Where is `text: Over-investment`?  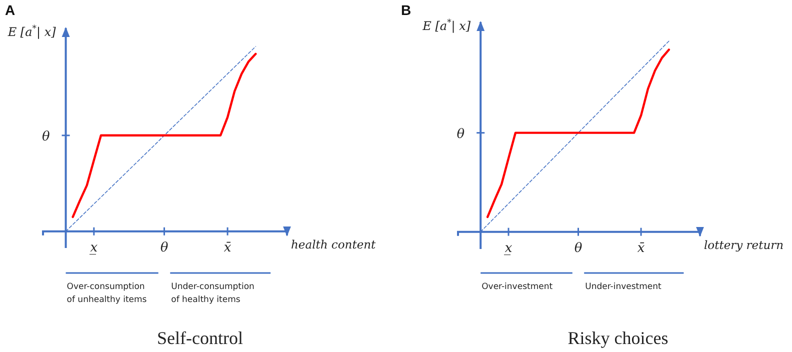 text: Over-investment is located at coordinates (518, 287).